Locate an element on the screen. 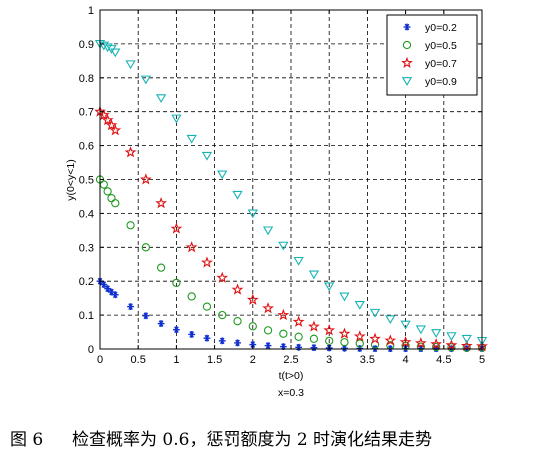 This screenshot has width=546, height=459. legend-label: y0=0.9 is located at coordinates (441, 82).